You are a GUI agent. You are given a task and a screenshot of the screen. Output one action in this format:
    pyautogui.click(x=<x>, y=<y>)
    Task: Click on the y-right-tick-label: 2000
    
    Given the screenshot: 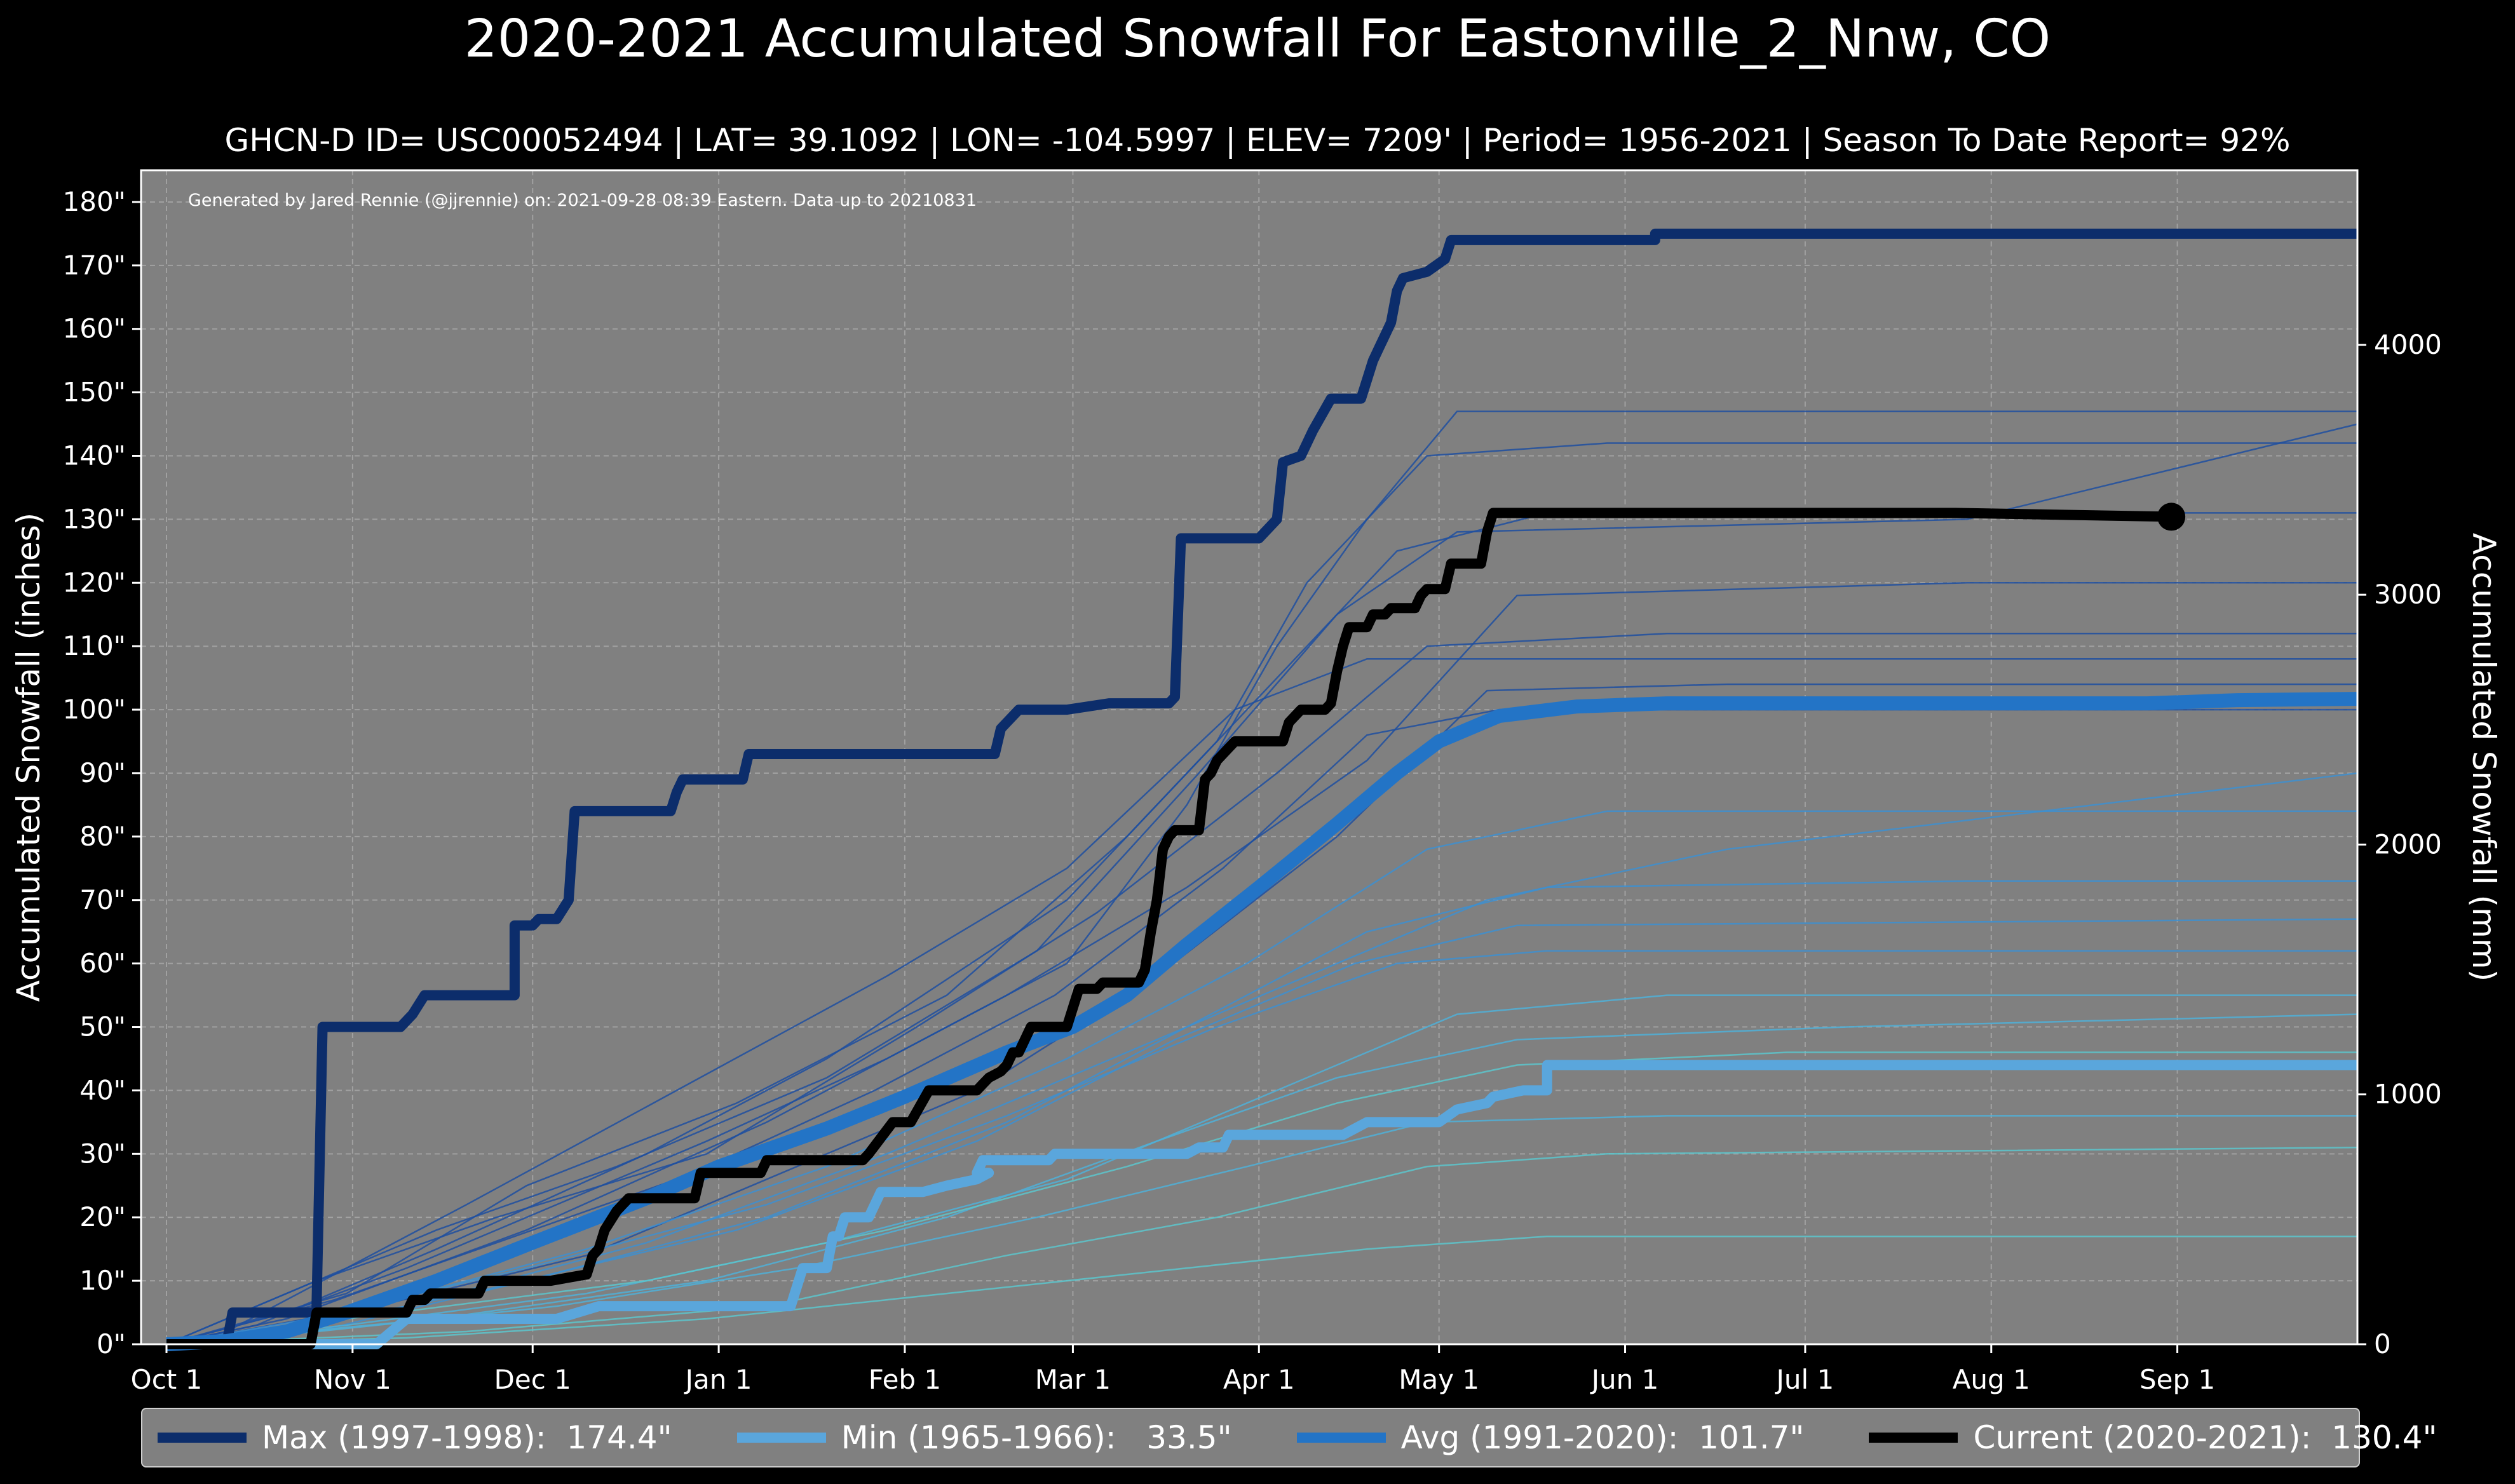 What is the action you would take?
    pyautogui.click(x=2408, y=844)
    